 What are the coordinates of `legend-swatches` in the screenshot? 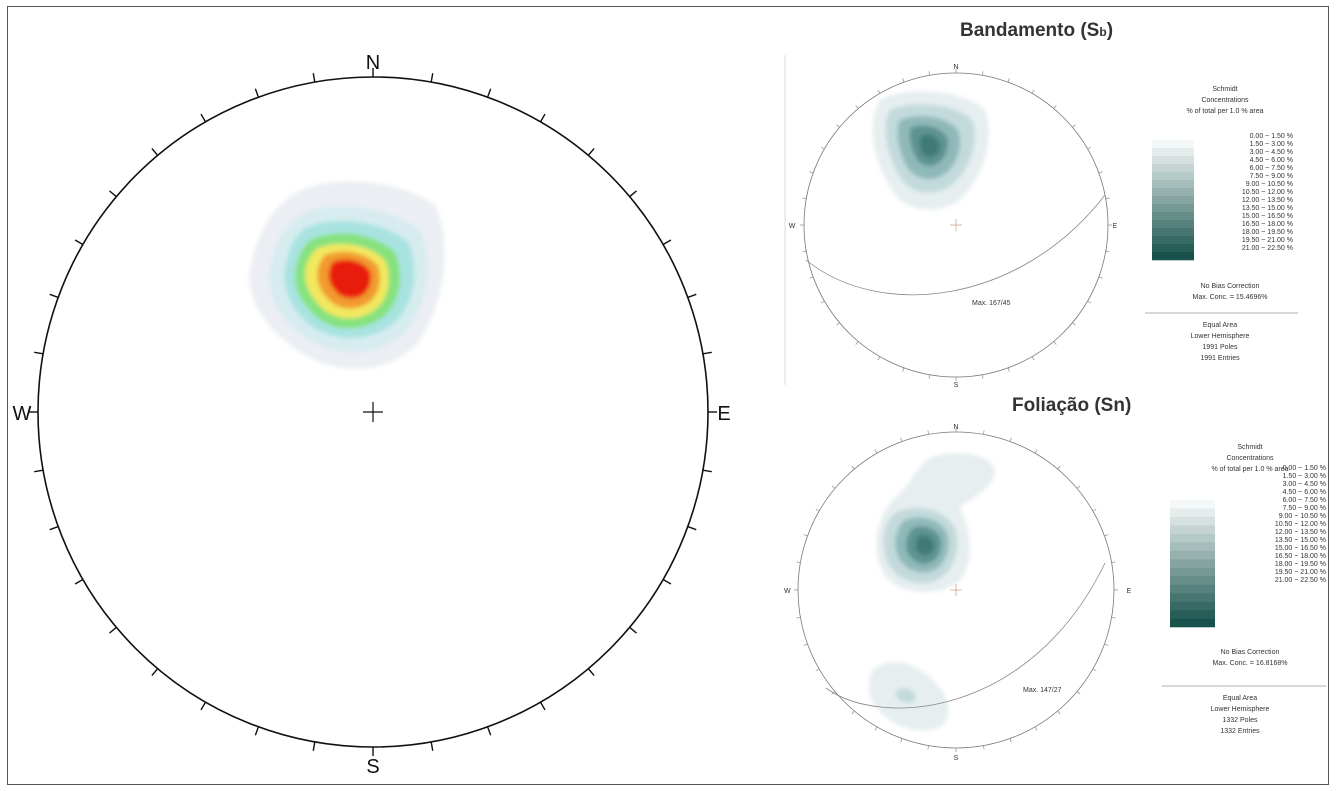 It's located at (1173, 200).